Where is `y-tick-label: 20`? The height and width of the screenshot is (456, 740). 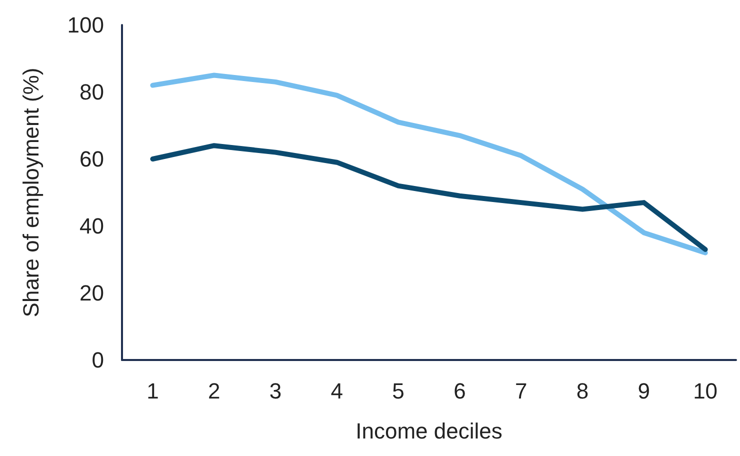
y-tick-label: 20 is located at coordinates (92, 293).